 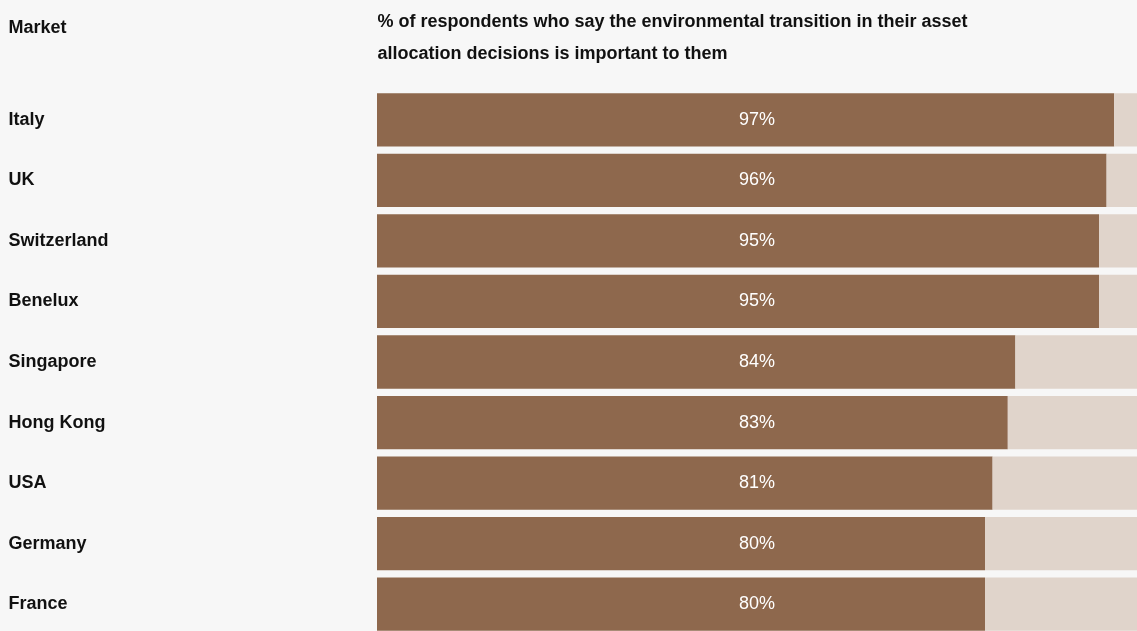 I want to click on y-tick-label: Germany, so click(x=47, y=542).